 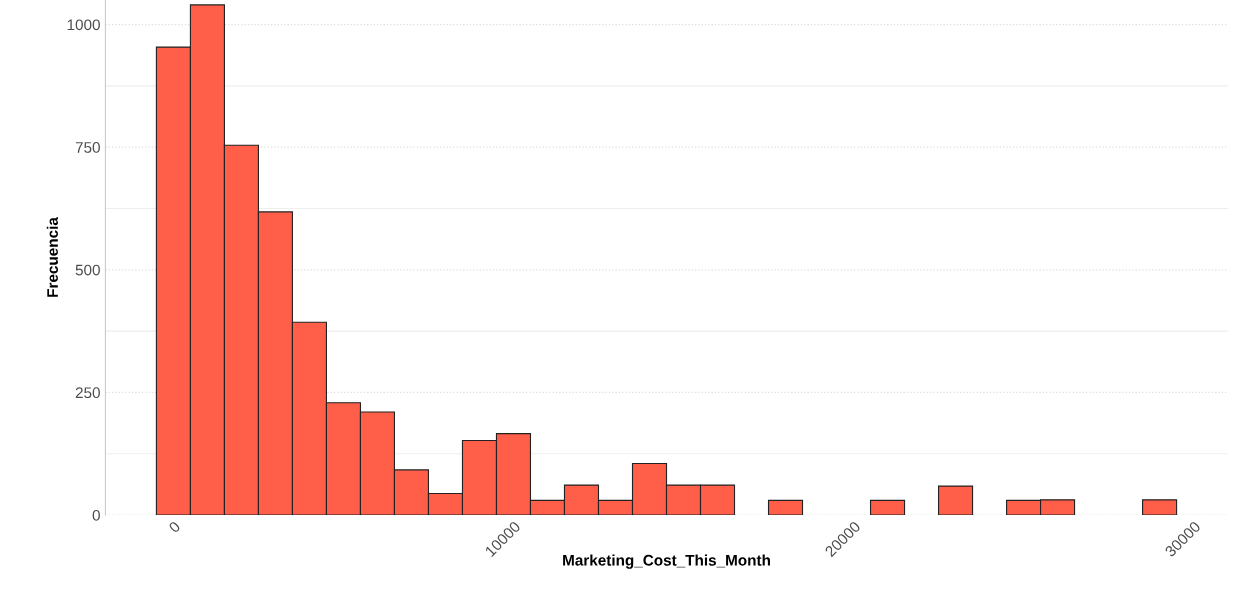 What do you see at coordinates (96, 515) in the screenshot?
I see `y-tick-label: 0` at bounding box center [96, 515].